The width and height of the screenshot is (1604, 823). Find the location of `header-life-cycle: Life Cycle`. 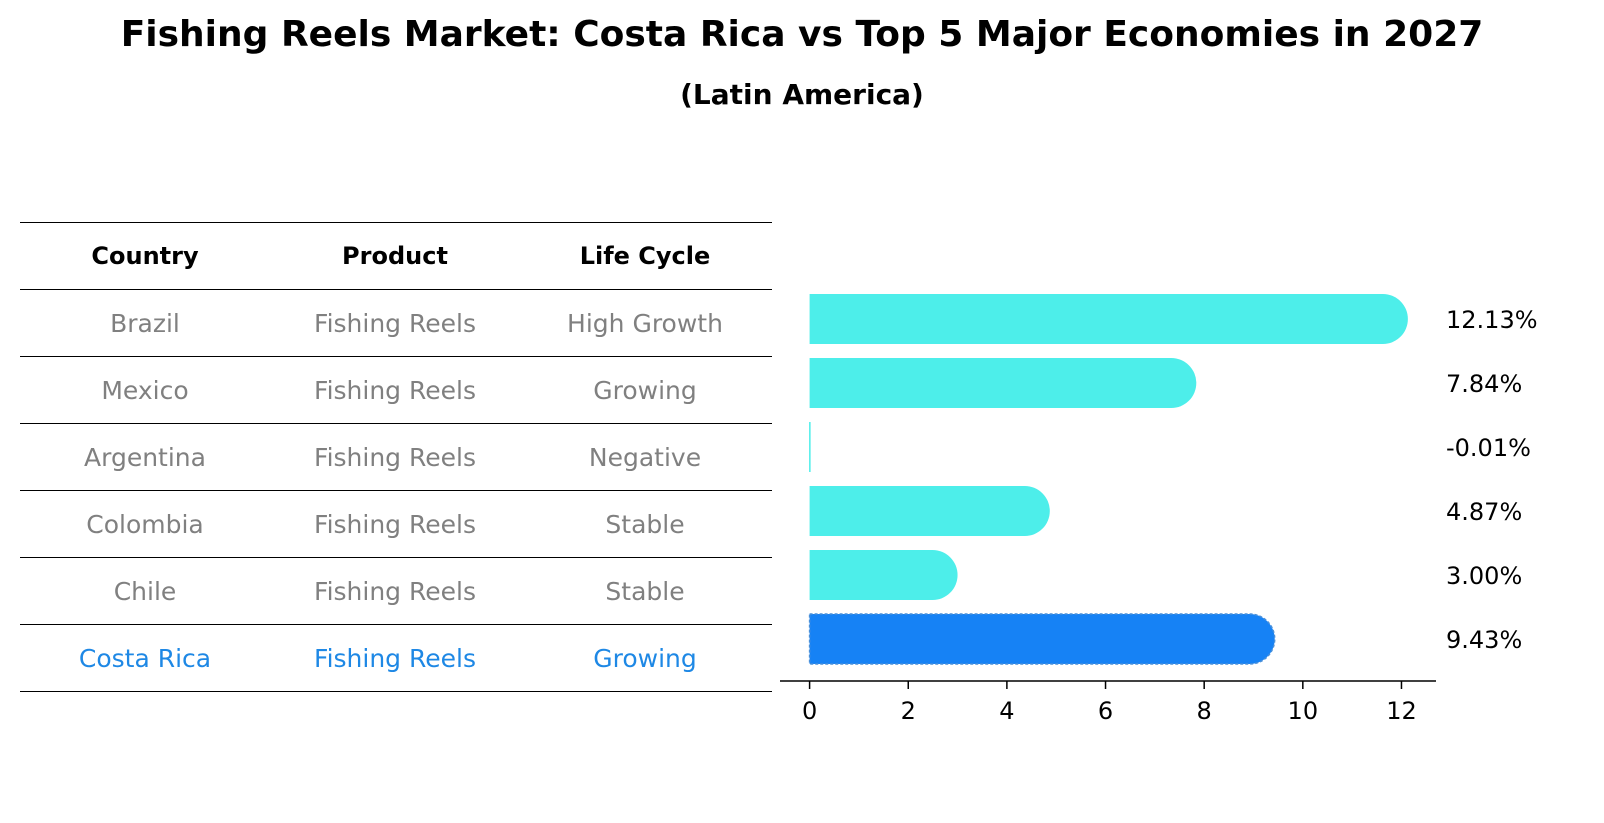

header-life-cycle: Life Cycle is located at coordinates (645, 256).